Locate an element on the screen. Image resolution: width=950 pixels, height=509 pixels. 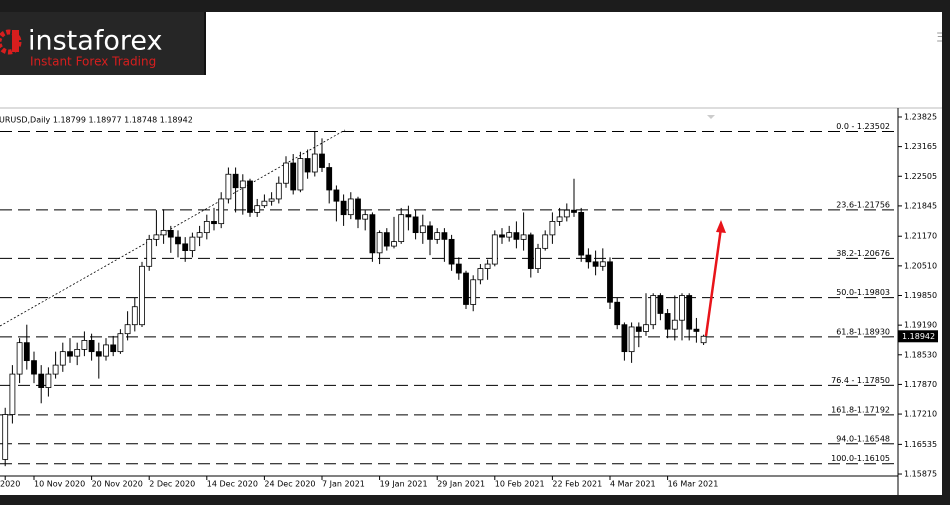
fib-label: 50.0-1.19803 is located at coordinates (863, 292).